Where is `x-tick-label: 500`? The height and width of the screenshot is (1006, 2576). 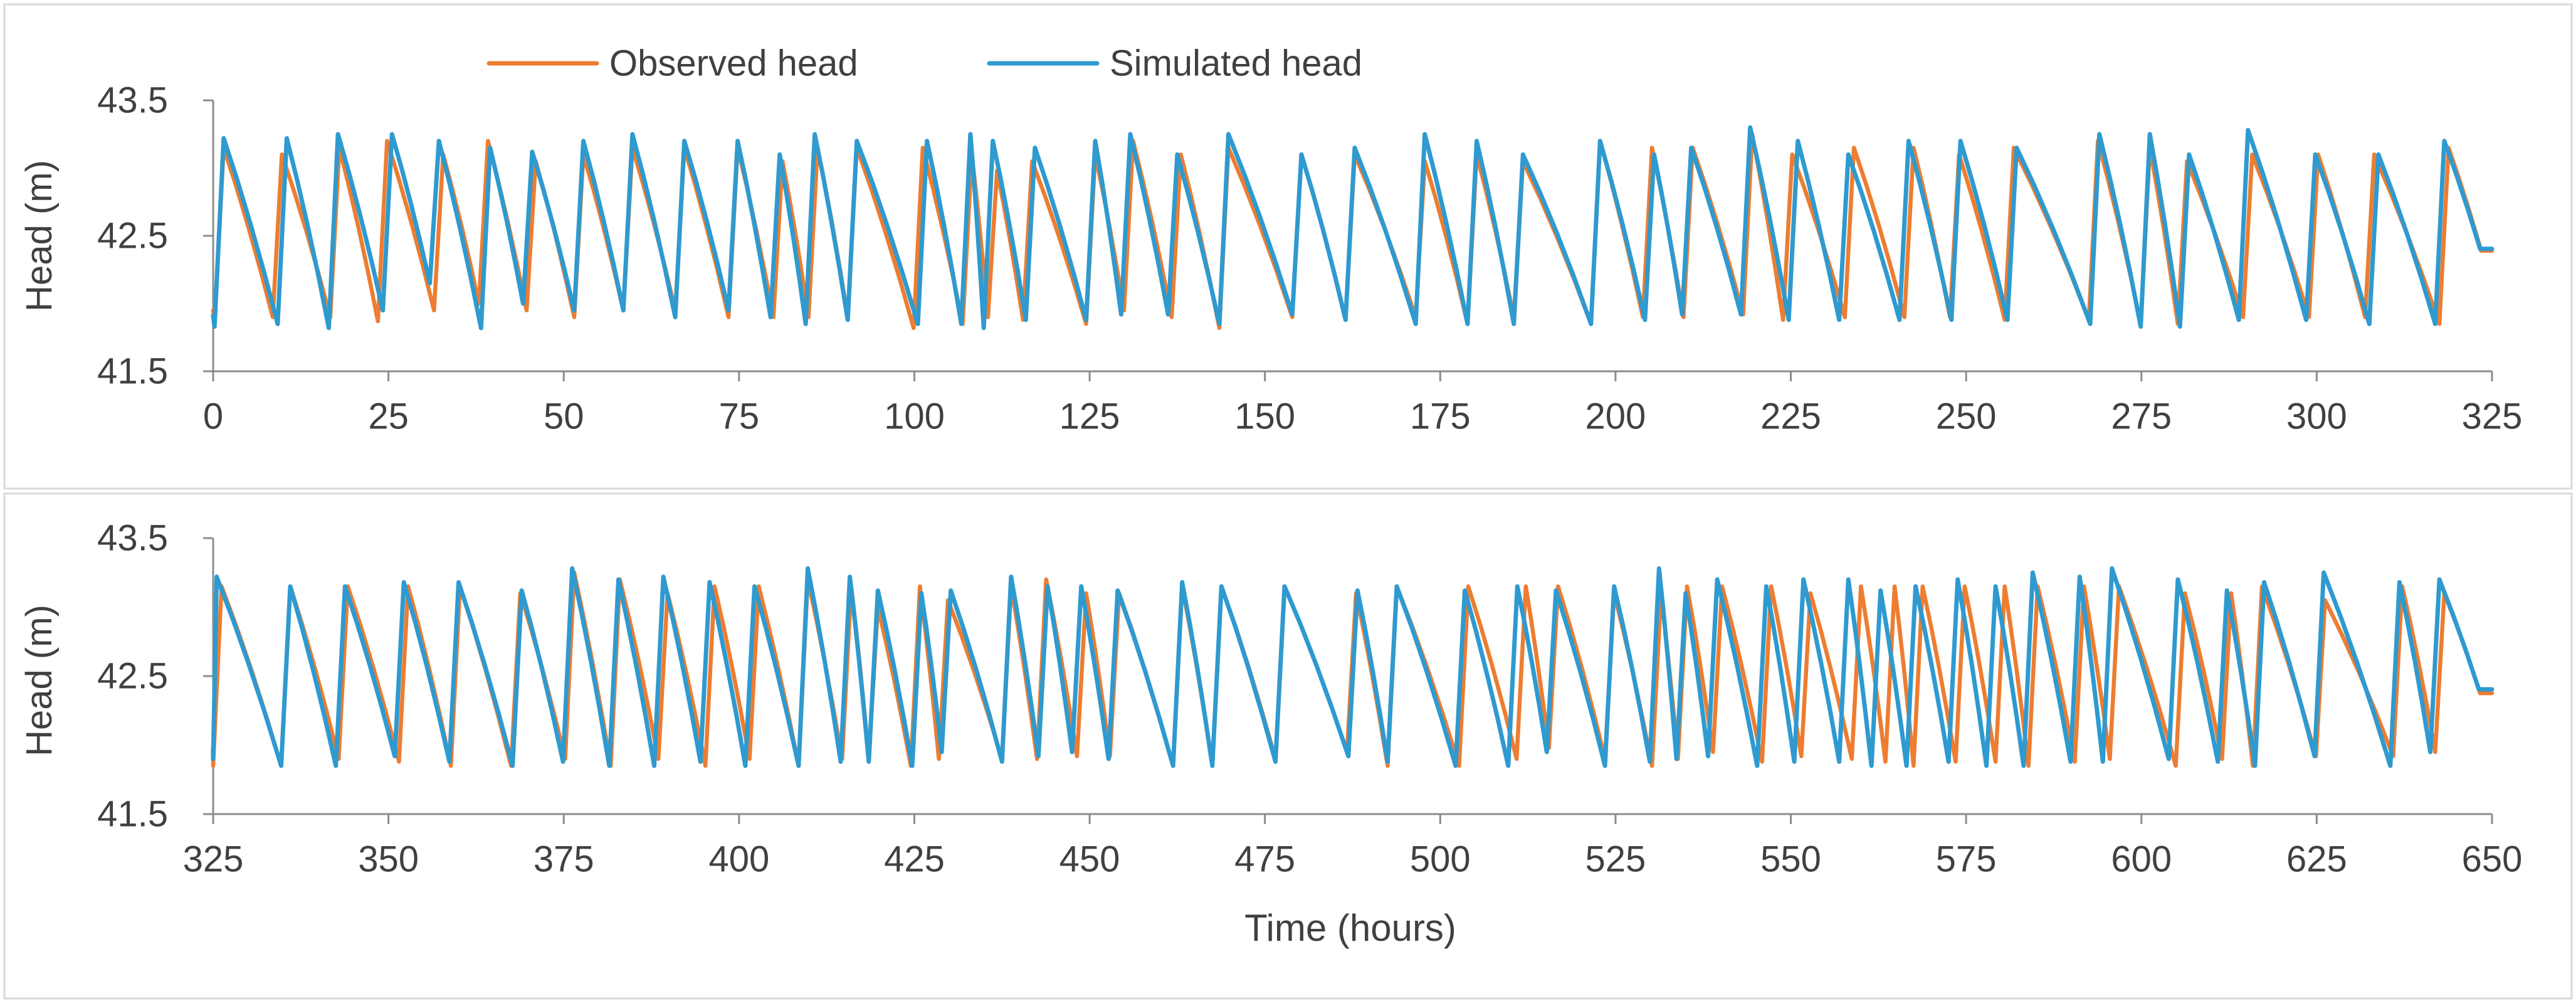 x-tick-label: 500 is located at coordinates (1440, 859).